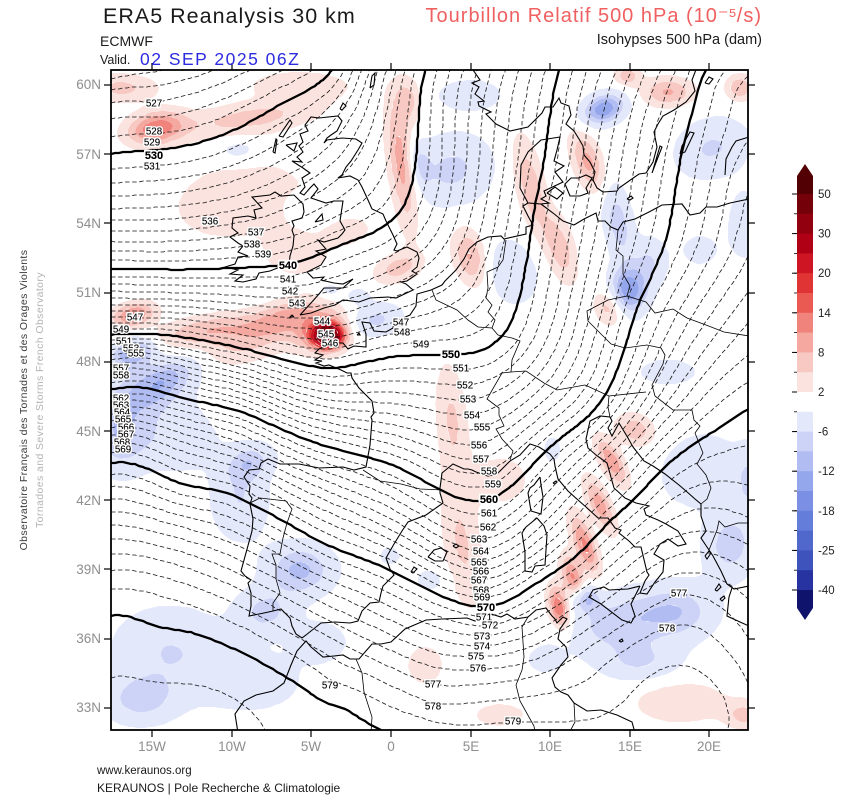  Describe the element at coordinates (451, 355) in the screenshot. I see `svg-text: 550` at that location.